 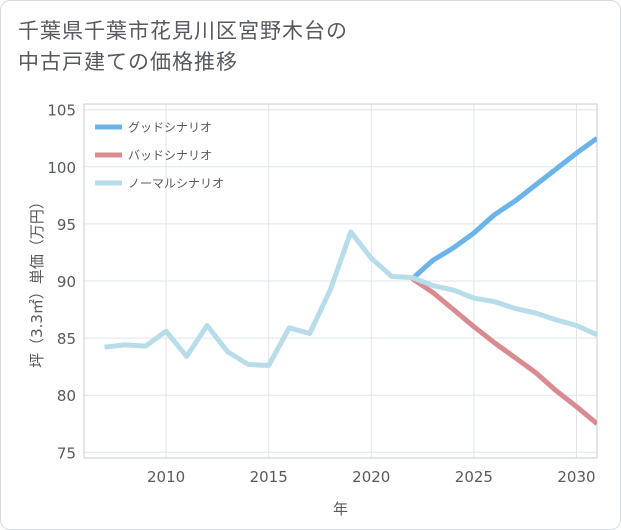 What do you see at coordinates (37, 281) in the screenshot?
I see `y-axis-title: 坪（3.3㎡）単価（万円）` at bounding box center [37, 281].